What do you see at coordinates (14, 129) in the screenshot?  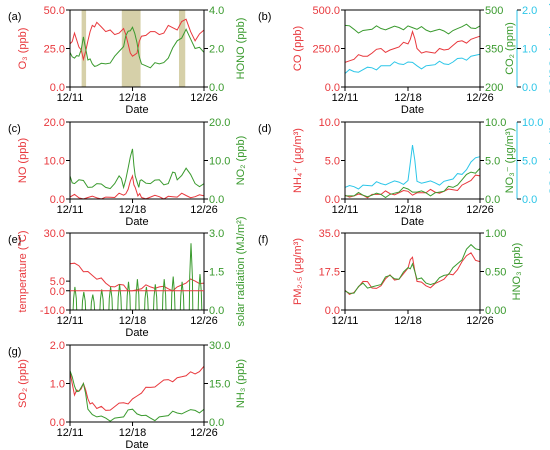 I see `panel-label: (c)` at bounding box center [14, 129].